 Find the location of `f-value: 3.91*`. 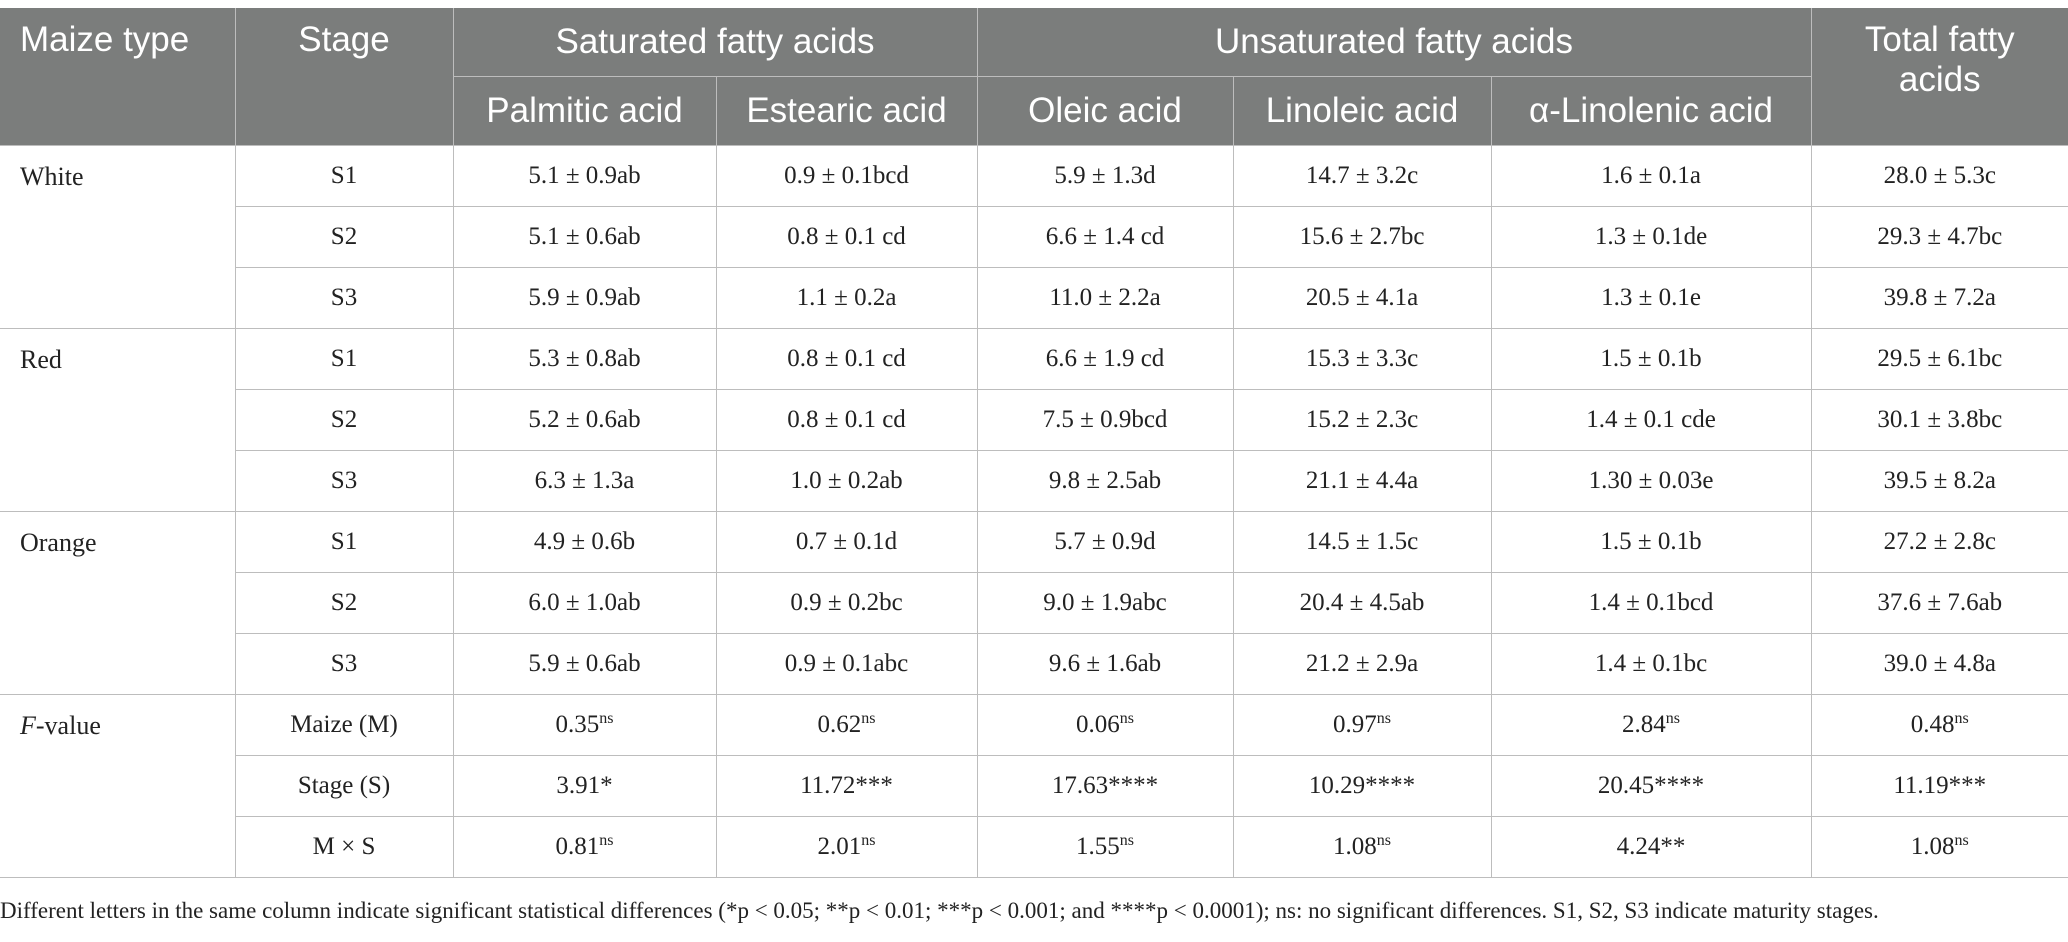

f-value: 3.91* is located at coordinates (584, 785).